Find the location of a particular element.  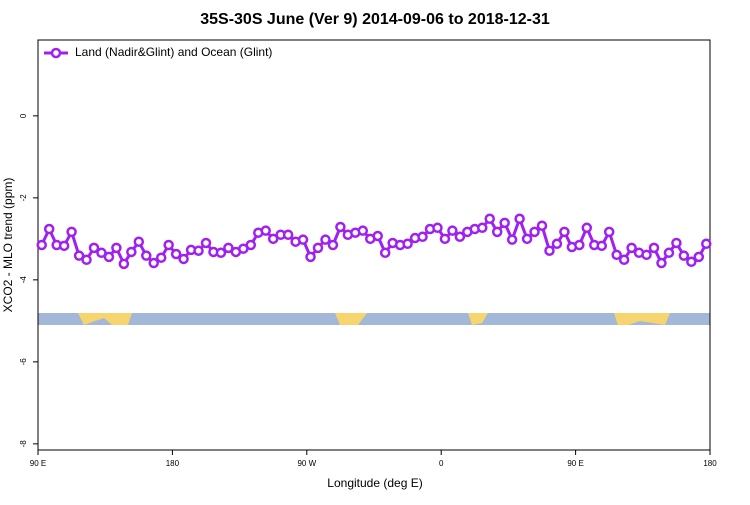

y-tick-label: -8 is located at coordinates (23, 444).